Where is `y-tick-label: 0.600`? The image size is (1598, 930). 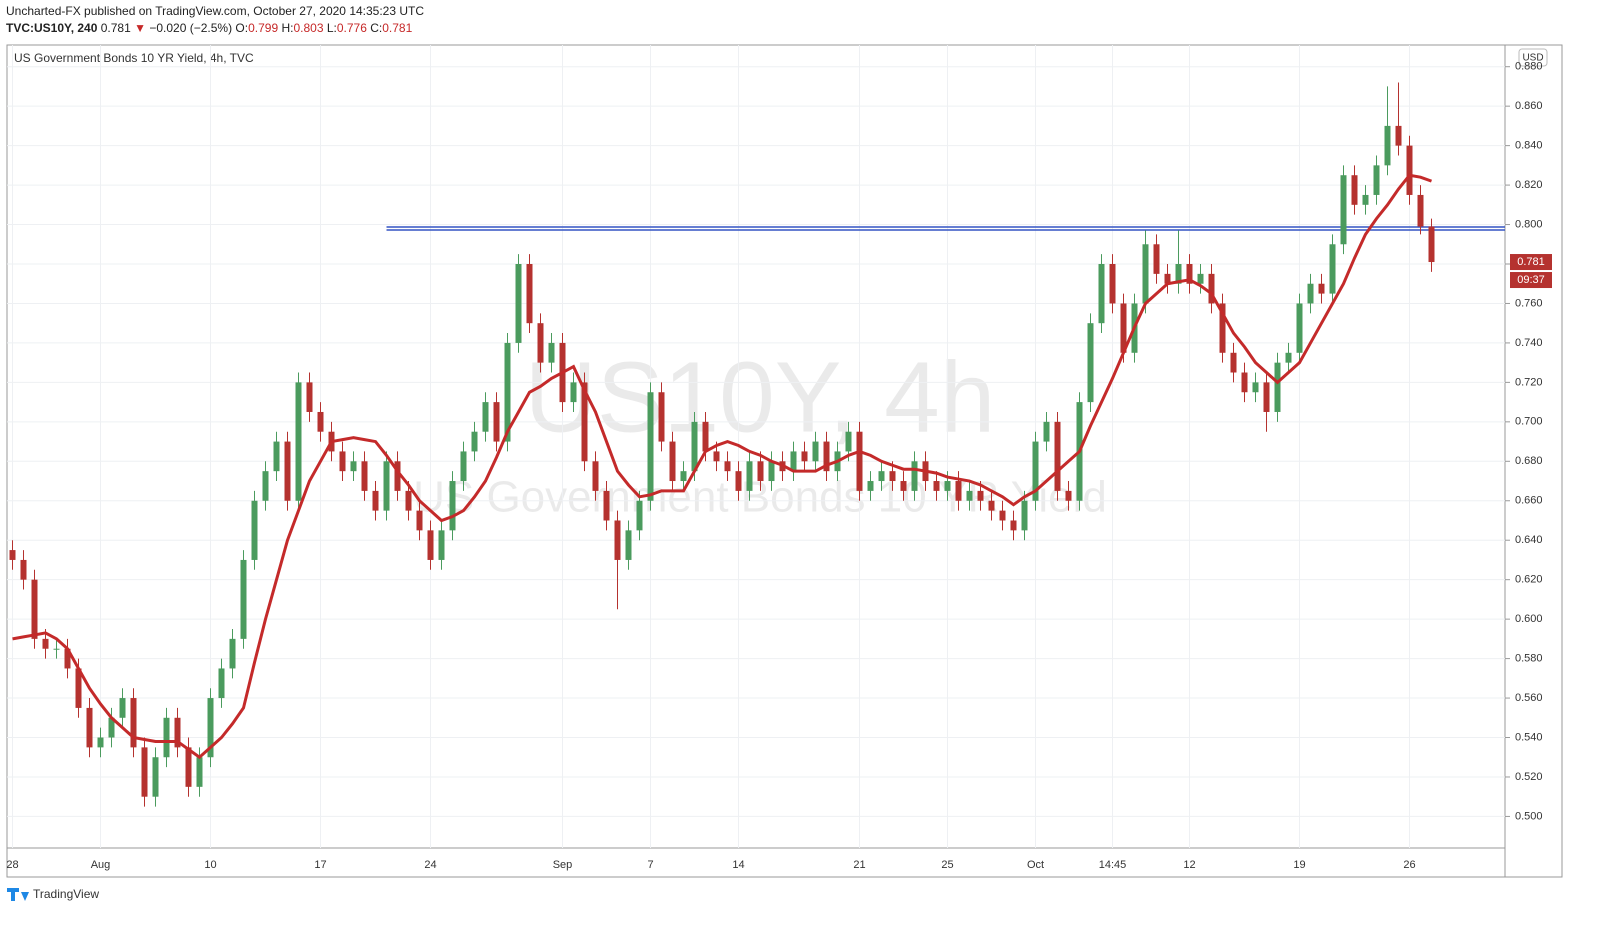
y-tick-label: 0.600 is located at coordinates (1529, 619).